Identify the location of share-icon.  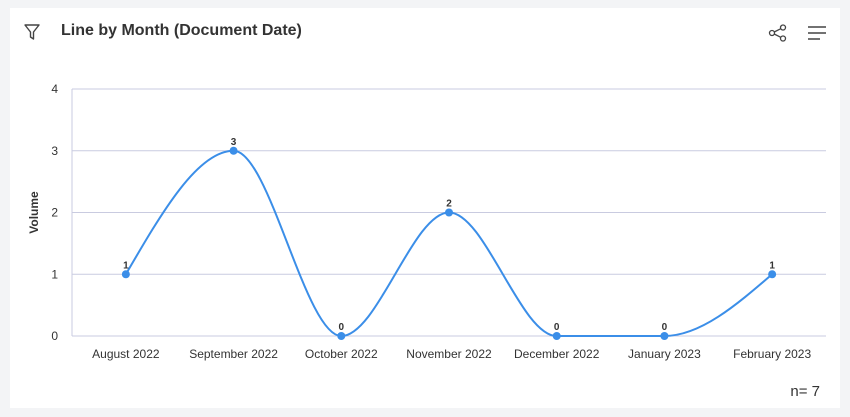
(778, 33).